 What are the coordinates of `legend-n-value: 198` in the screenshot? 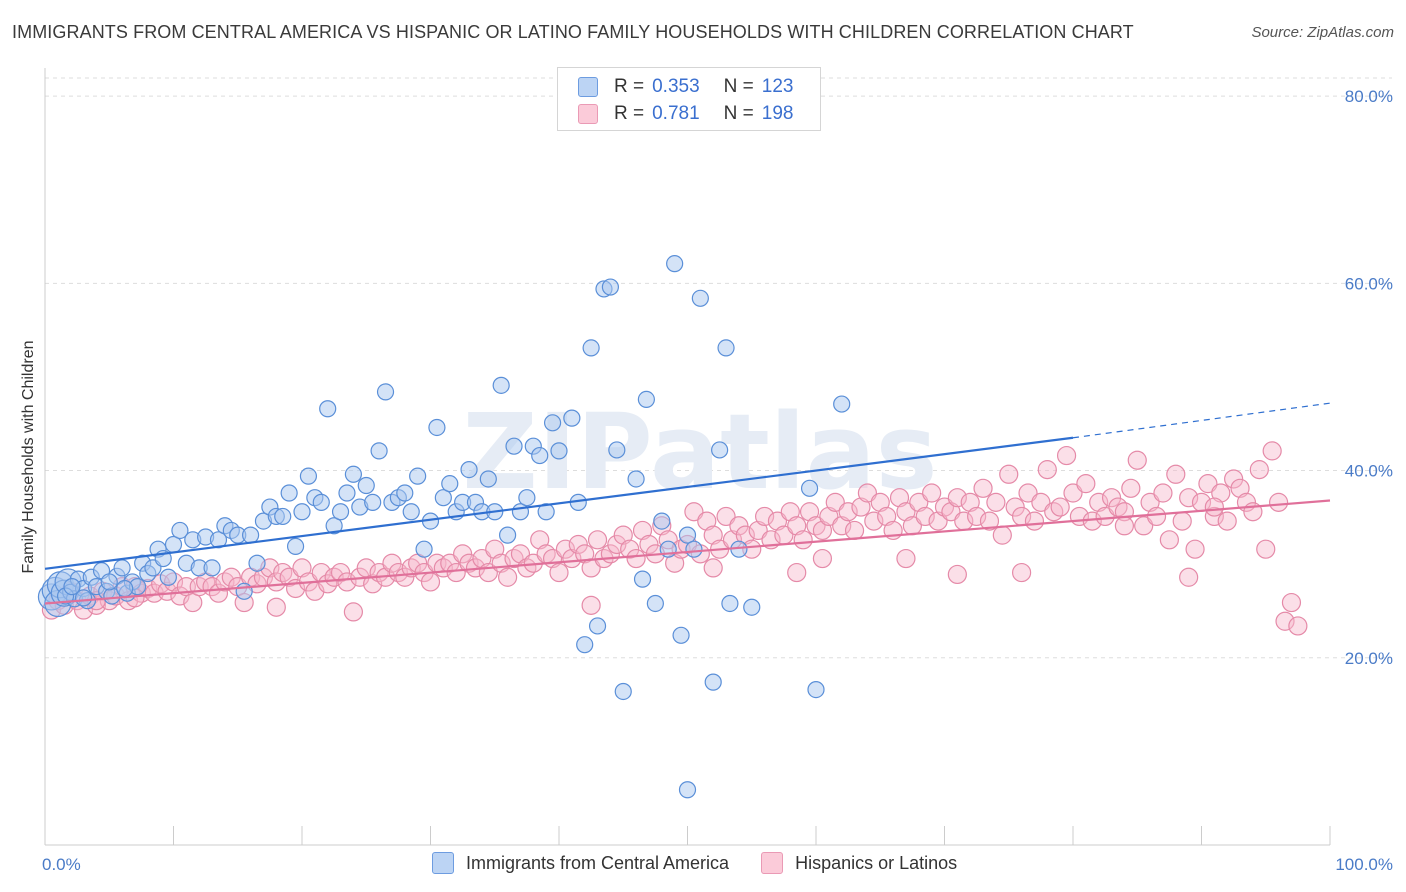 It's located at (777, 113).